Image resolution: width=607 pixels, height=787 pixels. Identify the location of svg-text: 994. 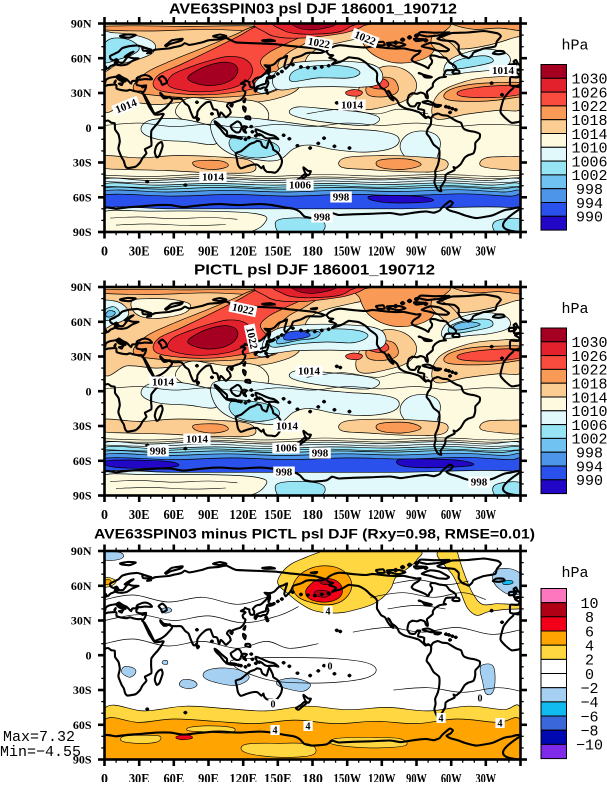
(589, 467).